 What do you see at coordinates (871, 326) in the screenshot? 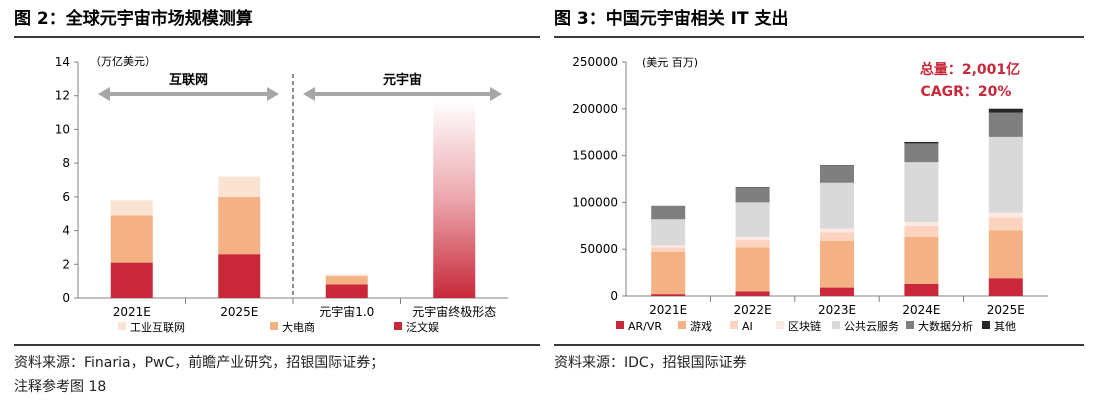
I see `legend-label: 公共云服务` at bounding box center [871, 326].